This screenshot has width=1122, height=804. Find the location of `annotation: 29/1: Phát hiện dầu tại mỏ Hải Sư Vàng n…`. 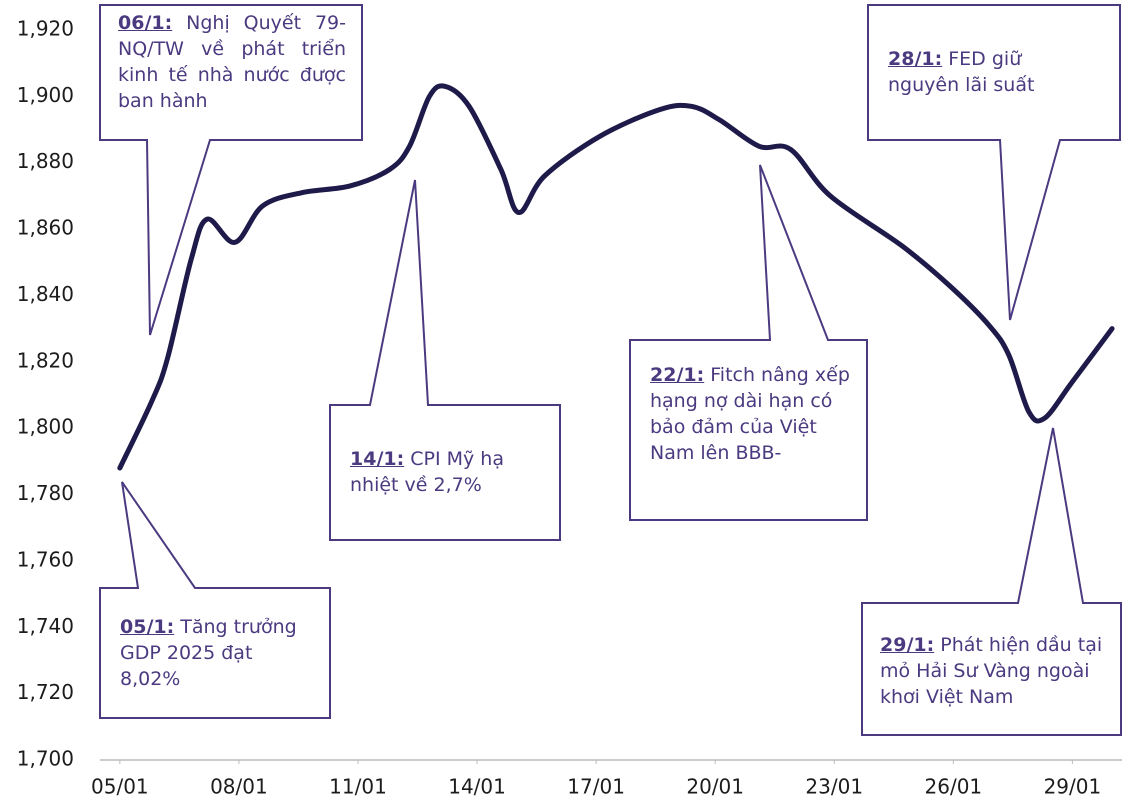

annotation: 29/1: Phát hiện dầu tại mỏ Hải Sư Vàng n… is located at coordinates (997, 671).